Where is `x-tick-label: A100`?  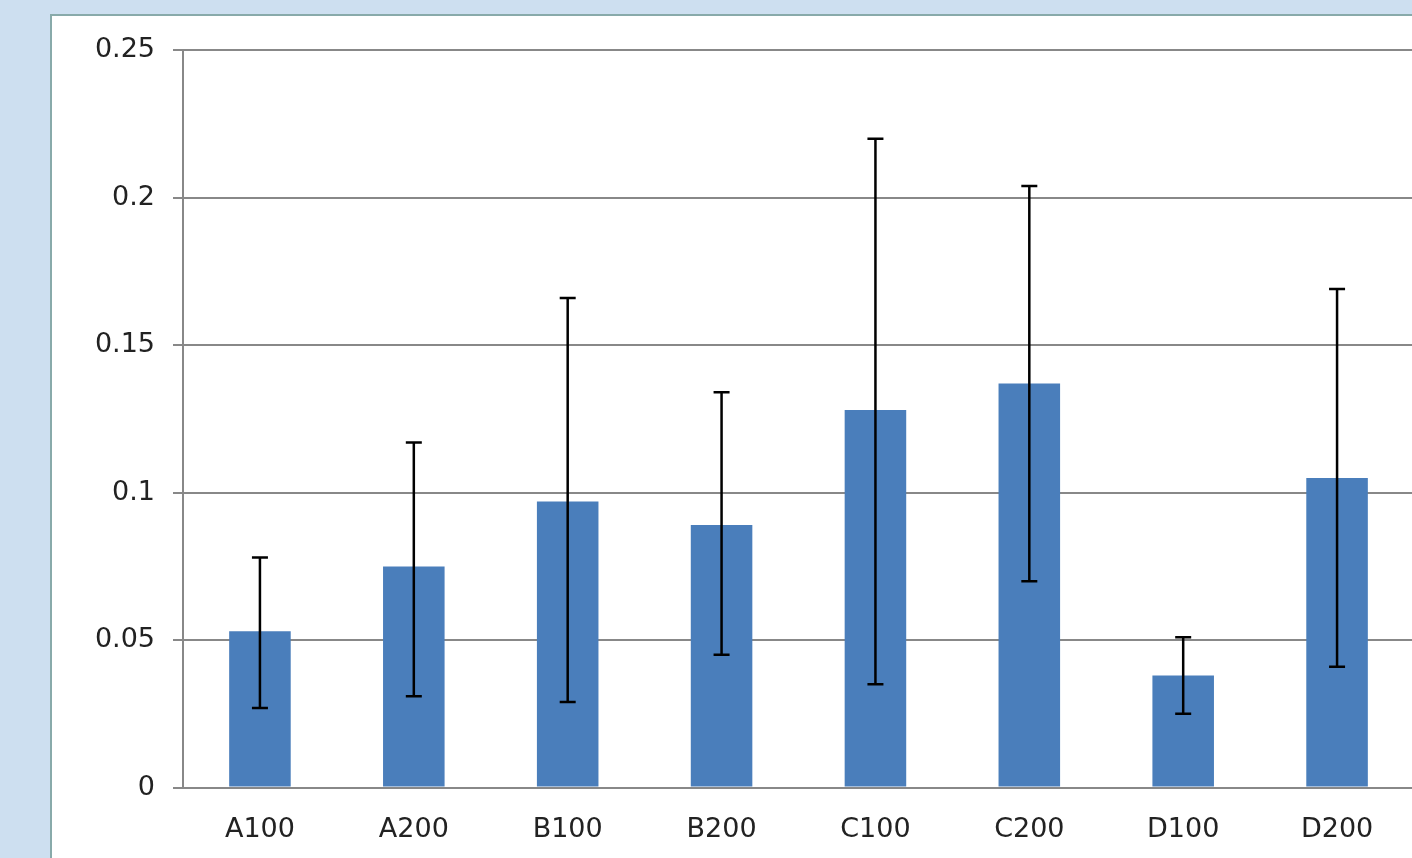
x-tick-label: A100 is located at coordinates (259, 827).